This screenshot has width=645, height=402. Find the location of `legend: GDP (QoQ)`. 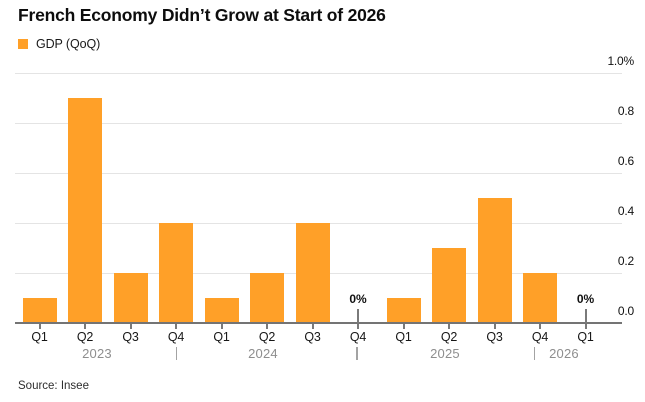

legend: GDP (QoQ) is located at coordinates (59, 44).